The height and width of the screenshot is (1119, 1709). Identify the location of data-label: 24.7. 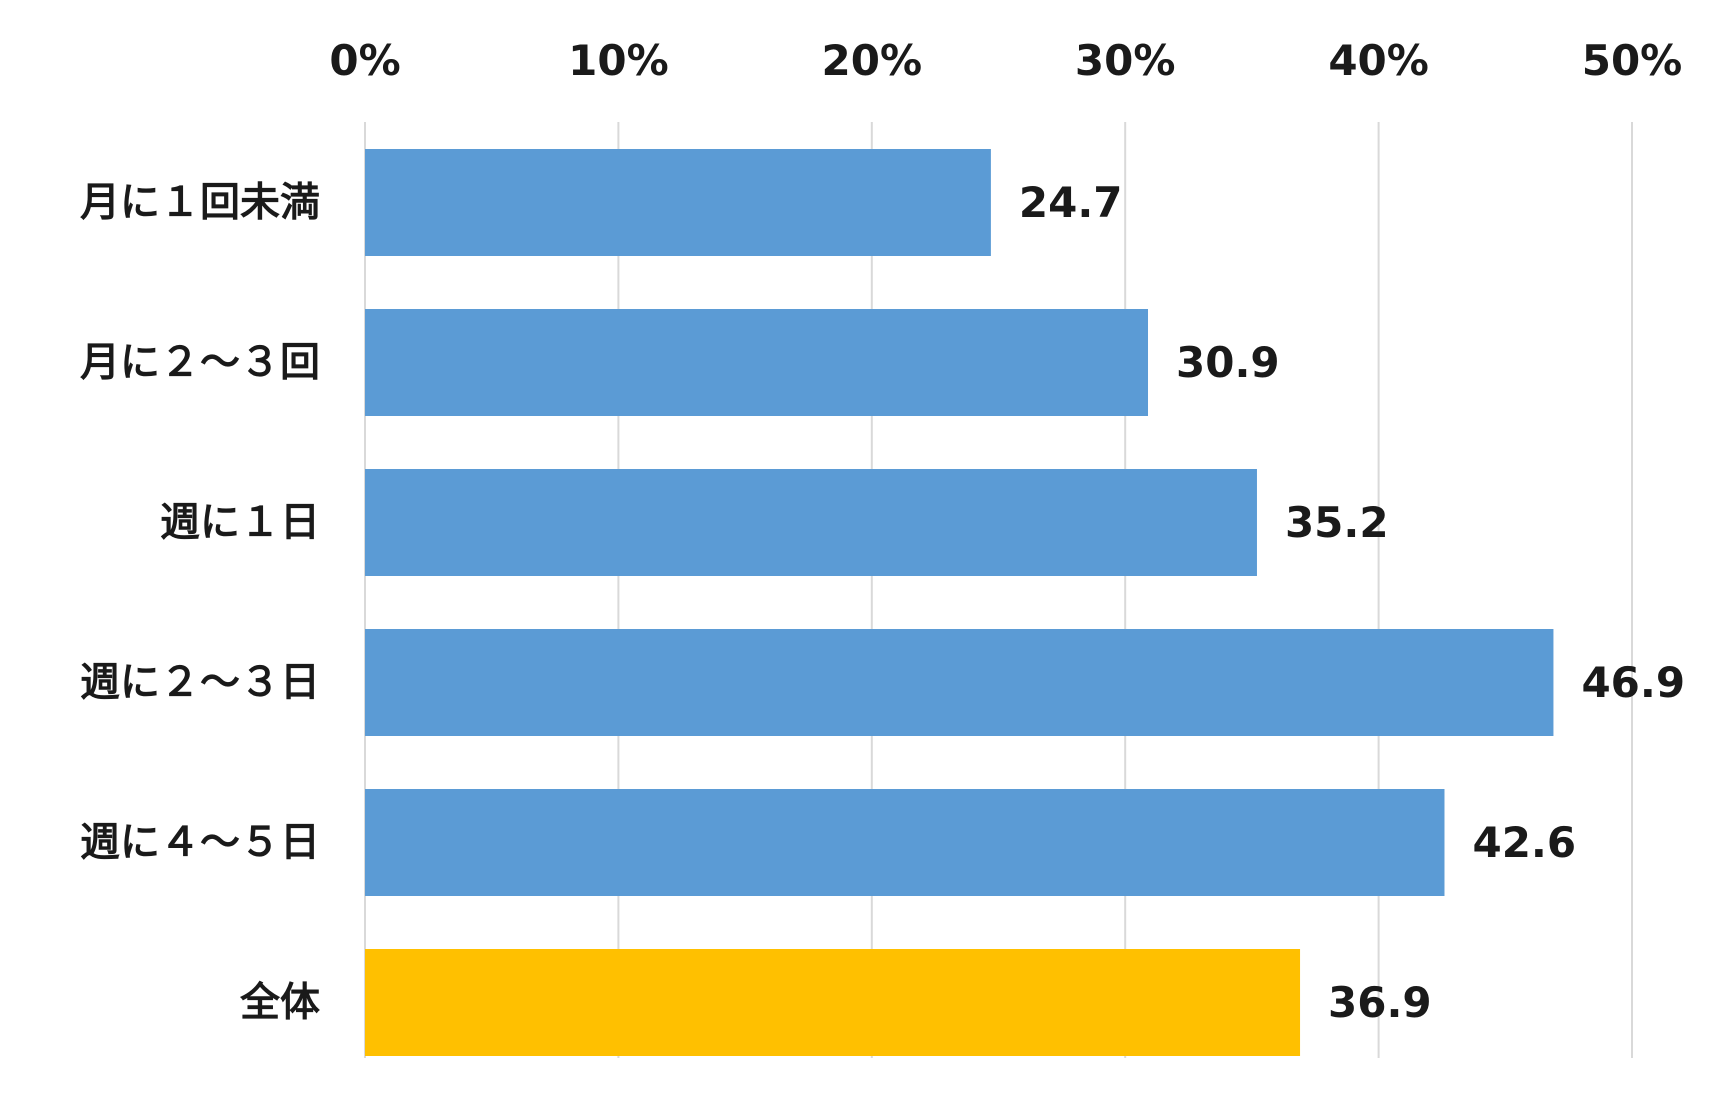
(1071, 202).